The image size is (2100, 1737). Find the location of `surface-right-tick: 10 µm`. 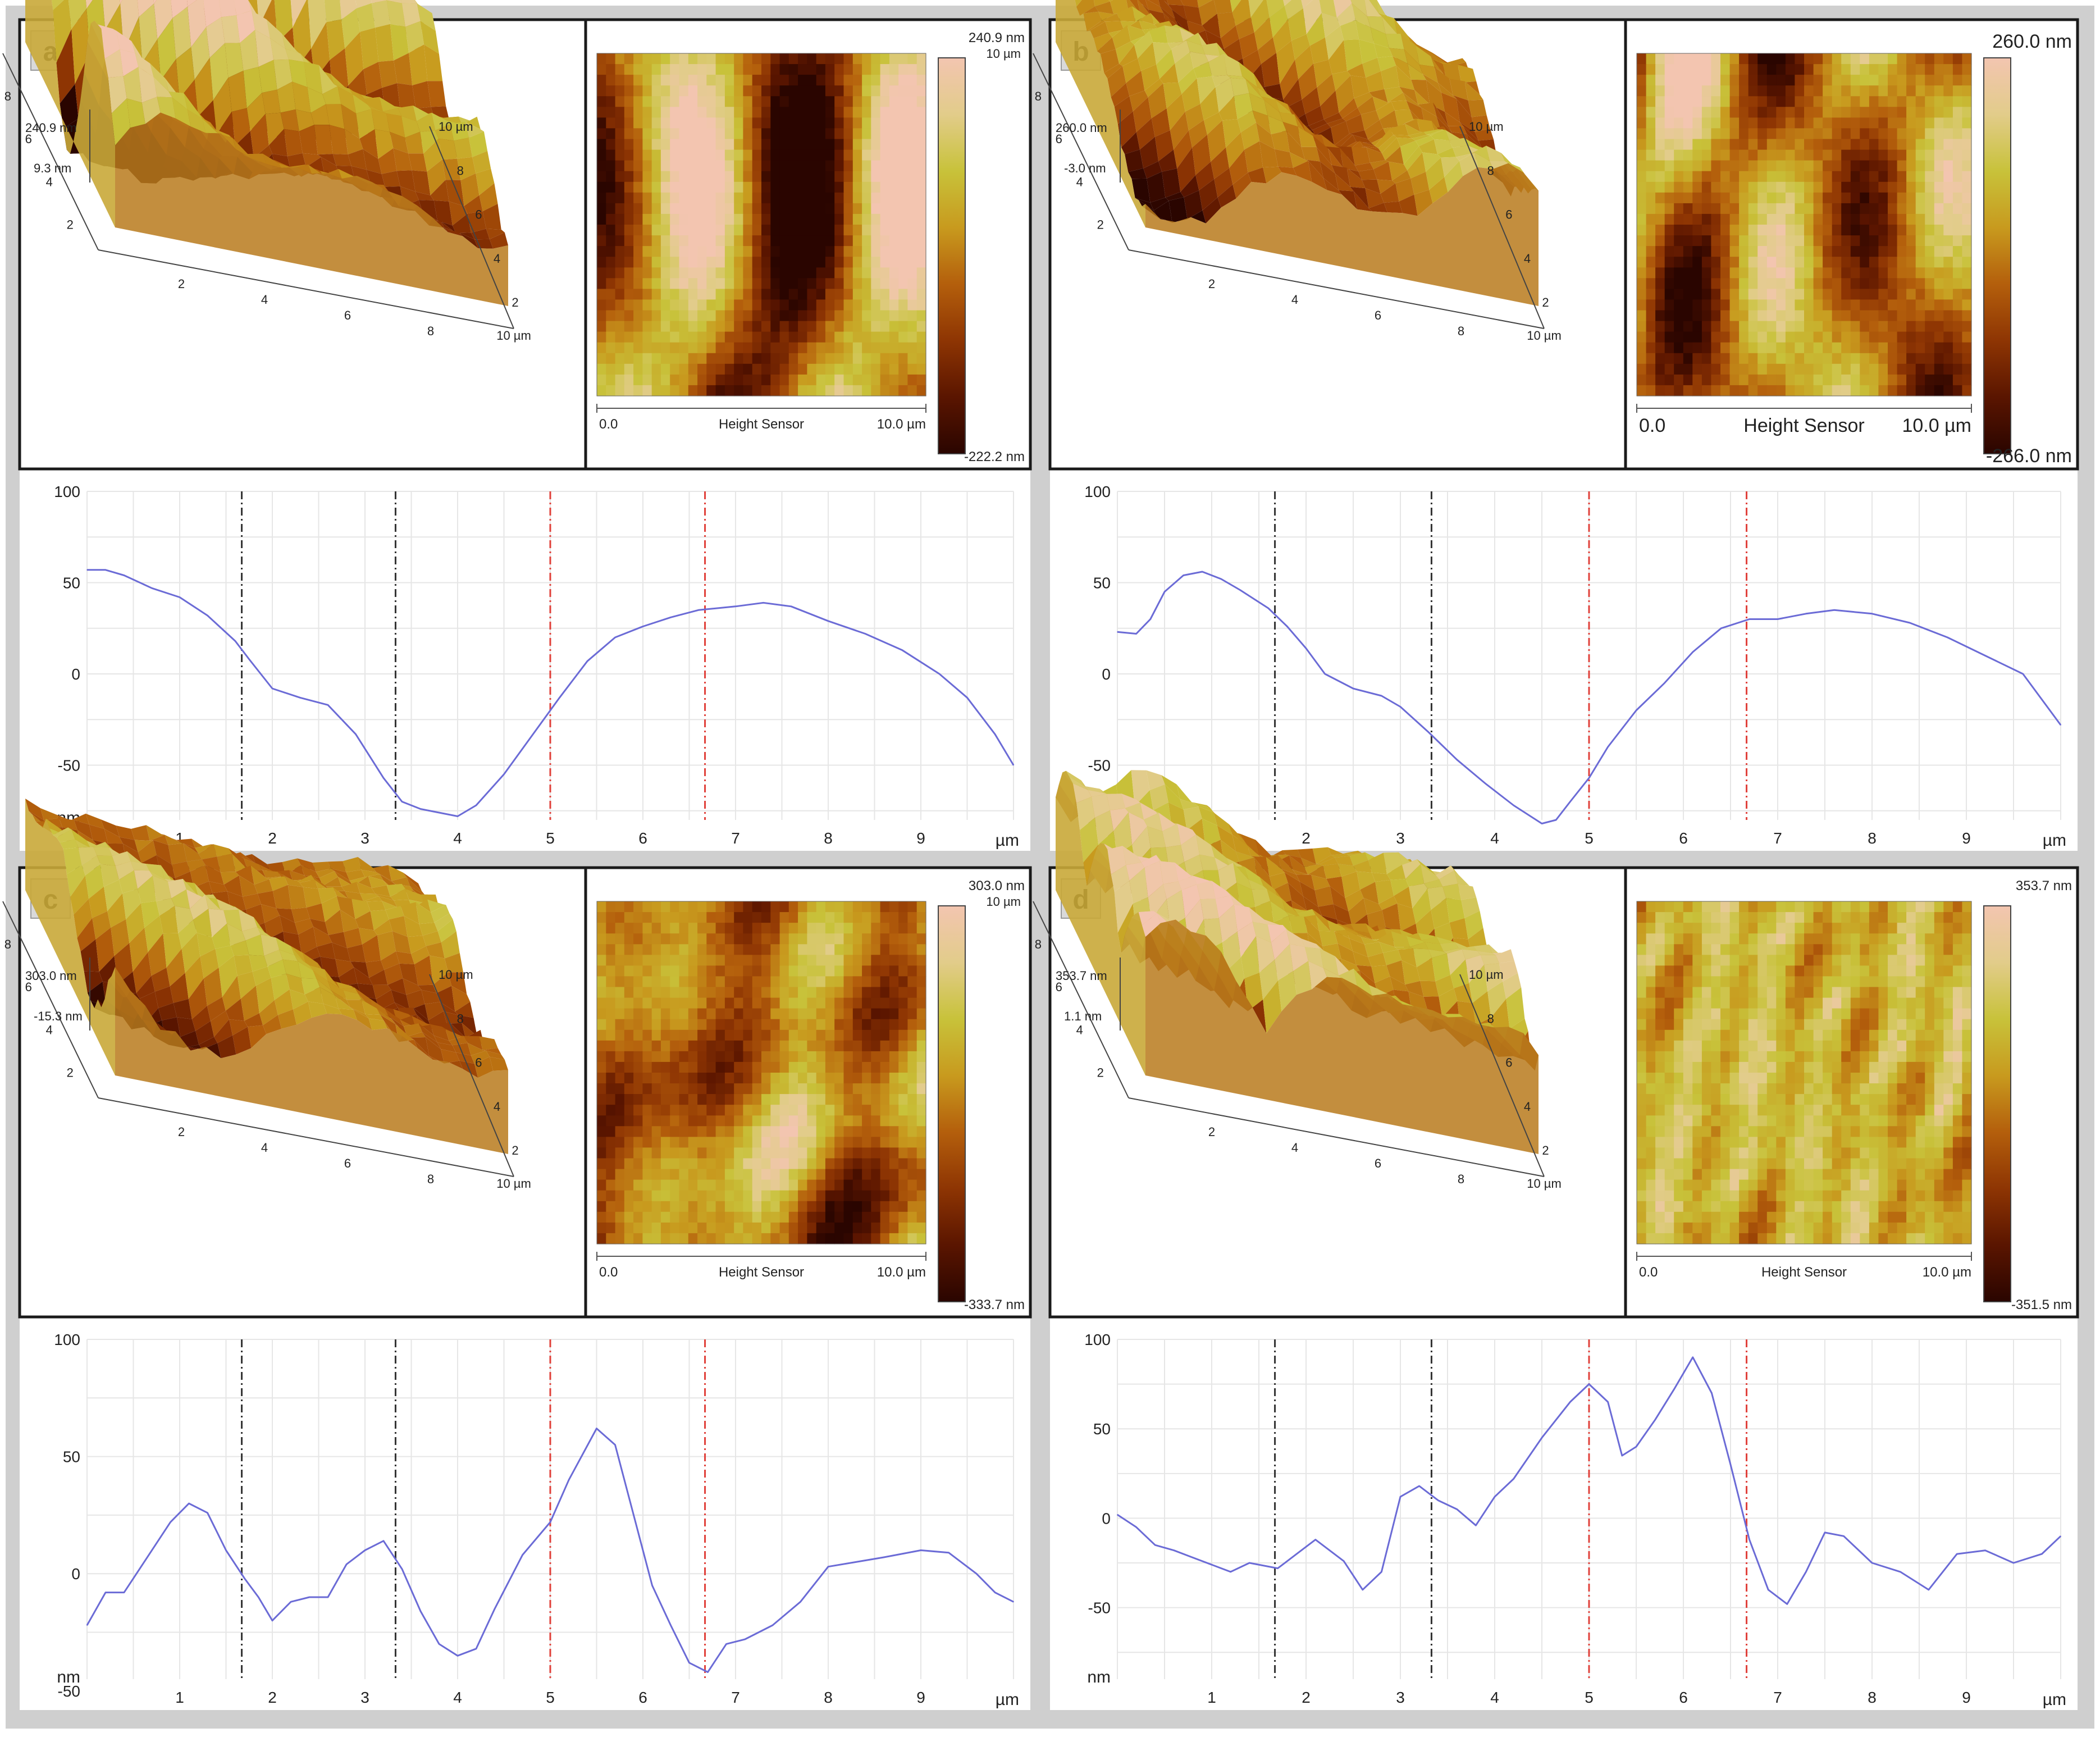

surface-right-tick: 10 µm is located at coordinates (456, 975).